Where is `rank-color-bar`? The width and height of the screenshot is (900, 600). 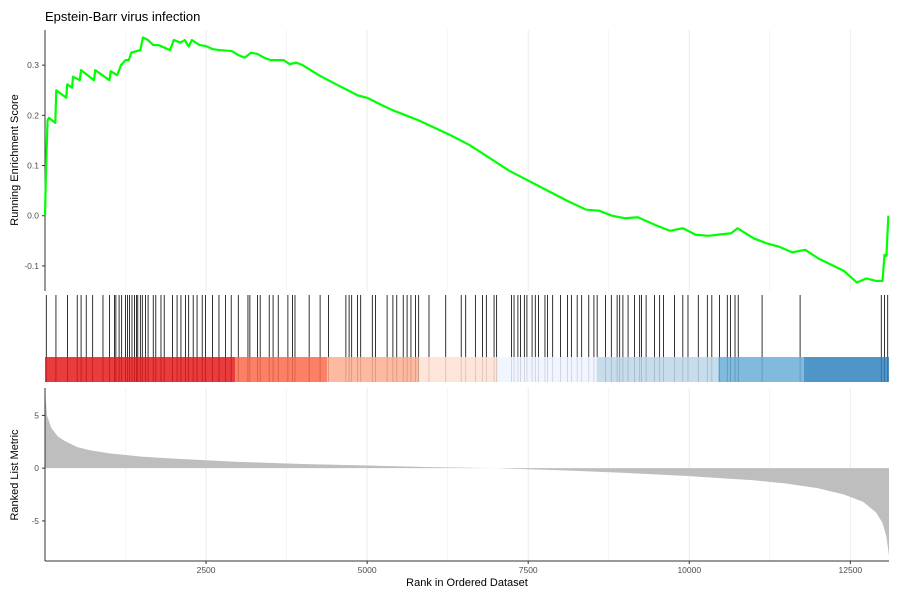
rank-color-bar is located at coordinates (467, 369).